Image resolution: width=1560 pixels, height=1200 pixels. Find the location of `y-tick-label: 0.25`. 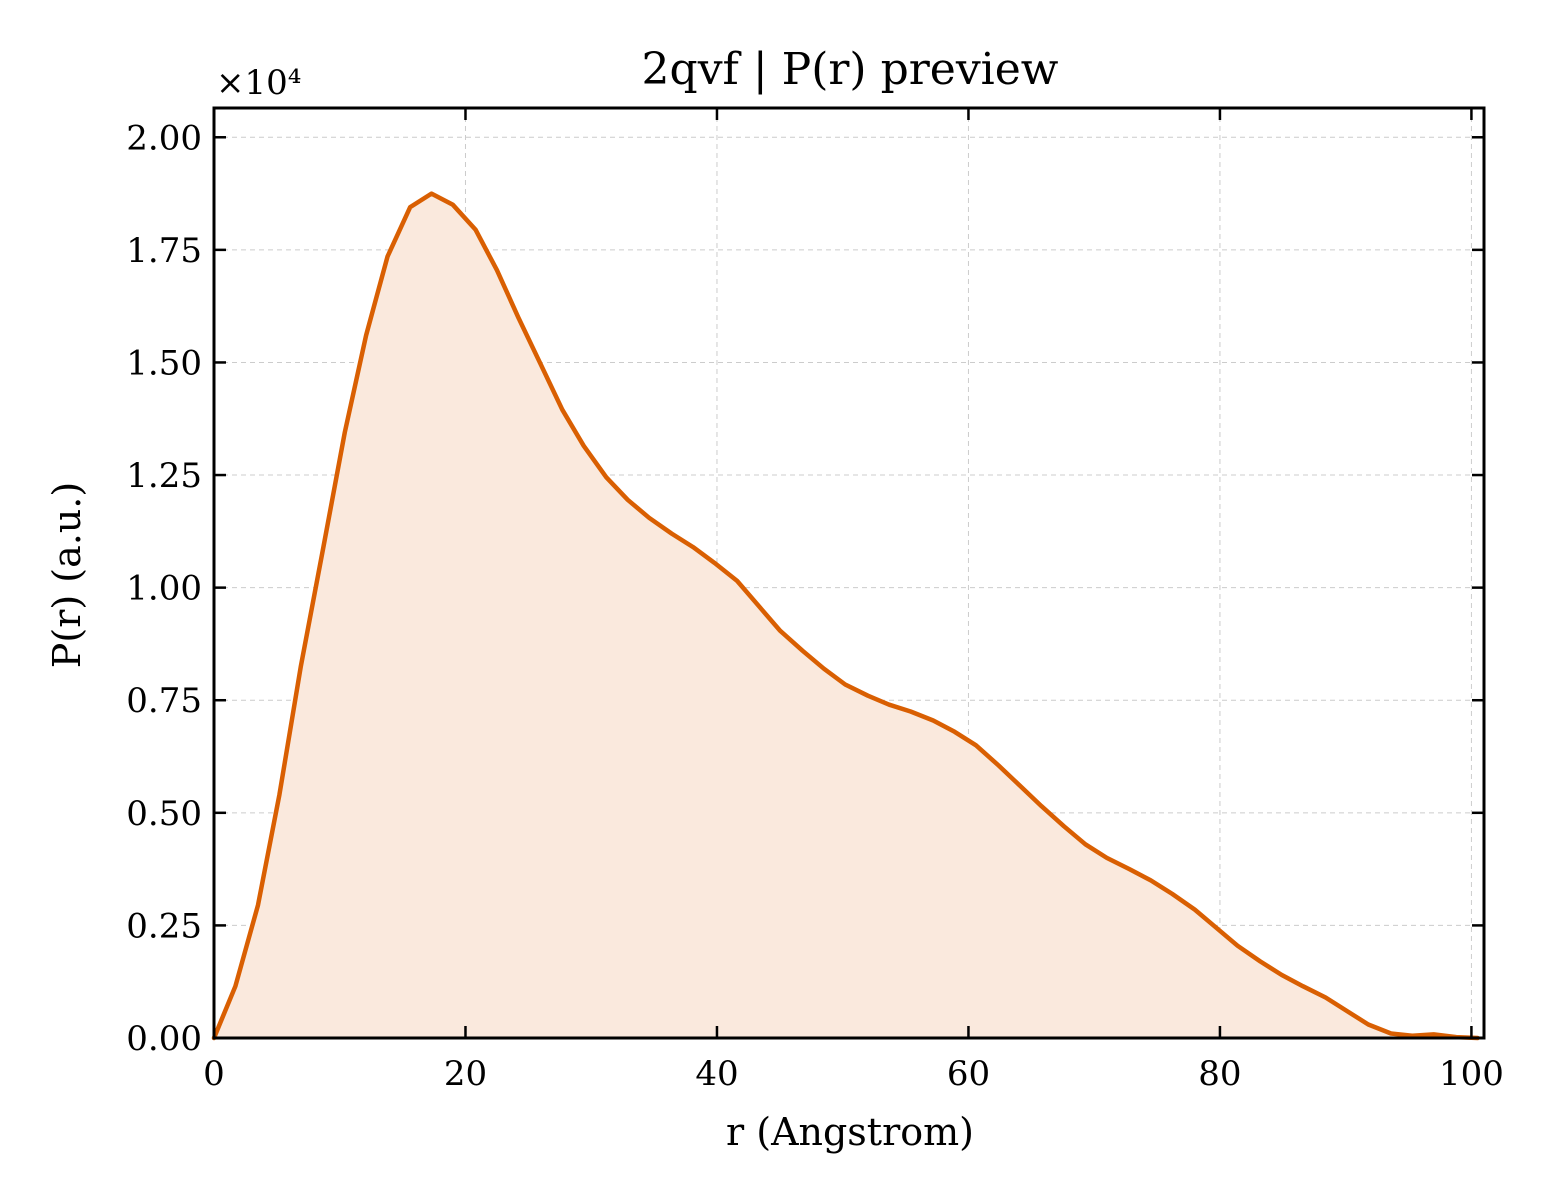

y-tick-label: 0.25 is located at coordinates (164, 926).